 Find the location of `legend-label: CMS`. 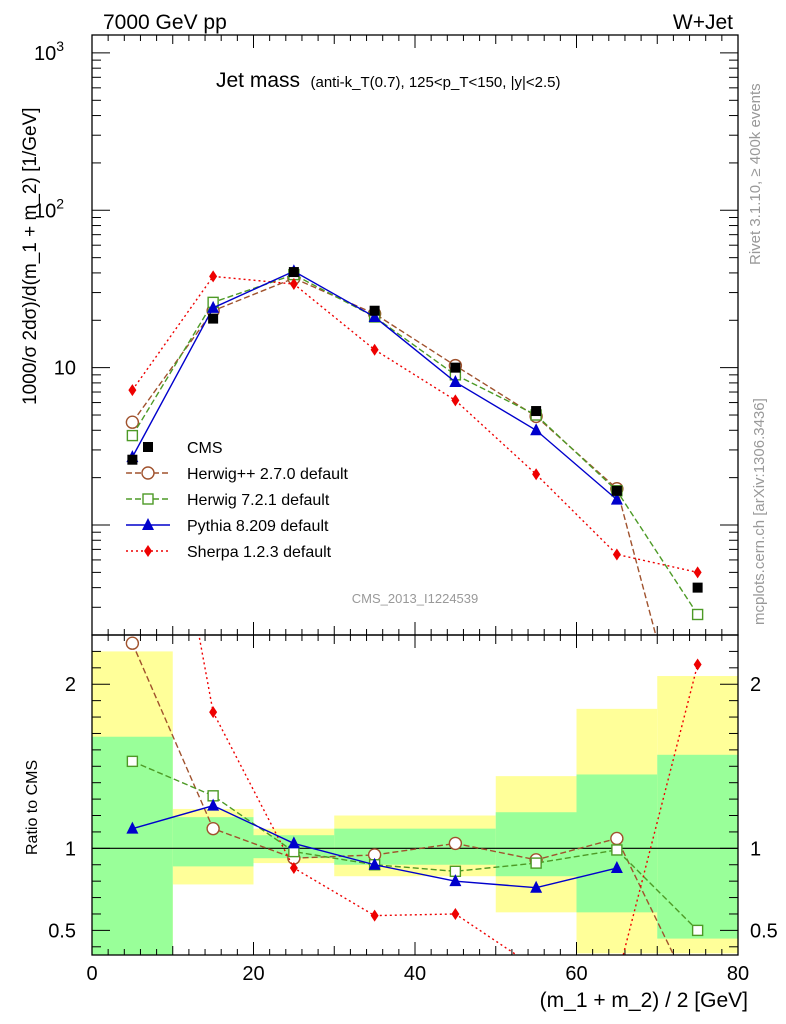

legend-label: CMS is located at coordinates (205, 448).